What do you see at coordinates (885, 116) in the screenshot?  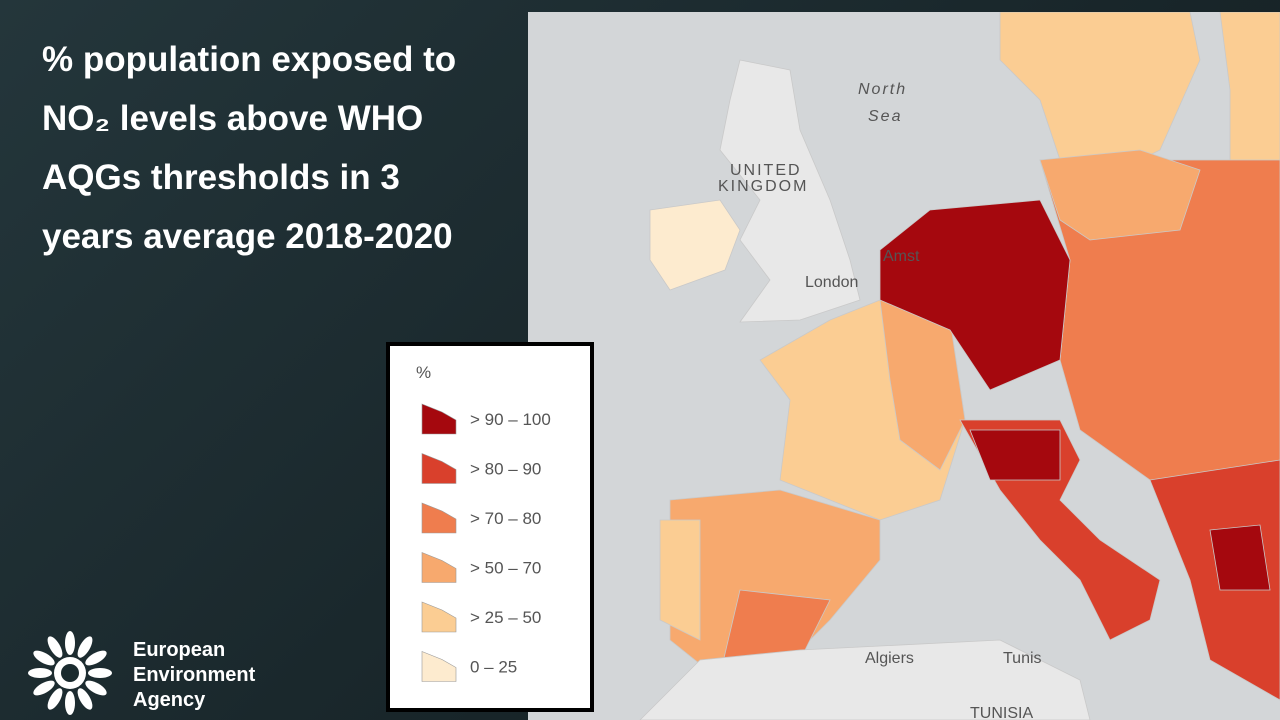 I see `map-label: Sea` at bounding box center [885, 116].